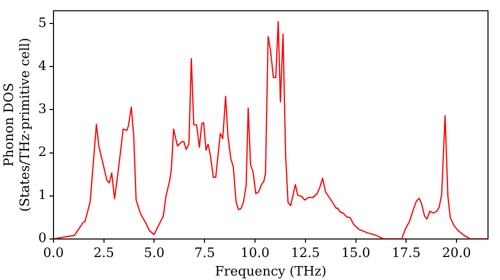  I want to click on x-tick-label: 15.0, so click(355, 253).